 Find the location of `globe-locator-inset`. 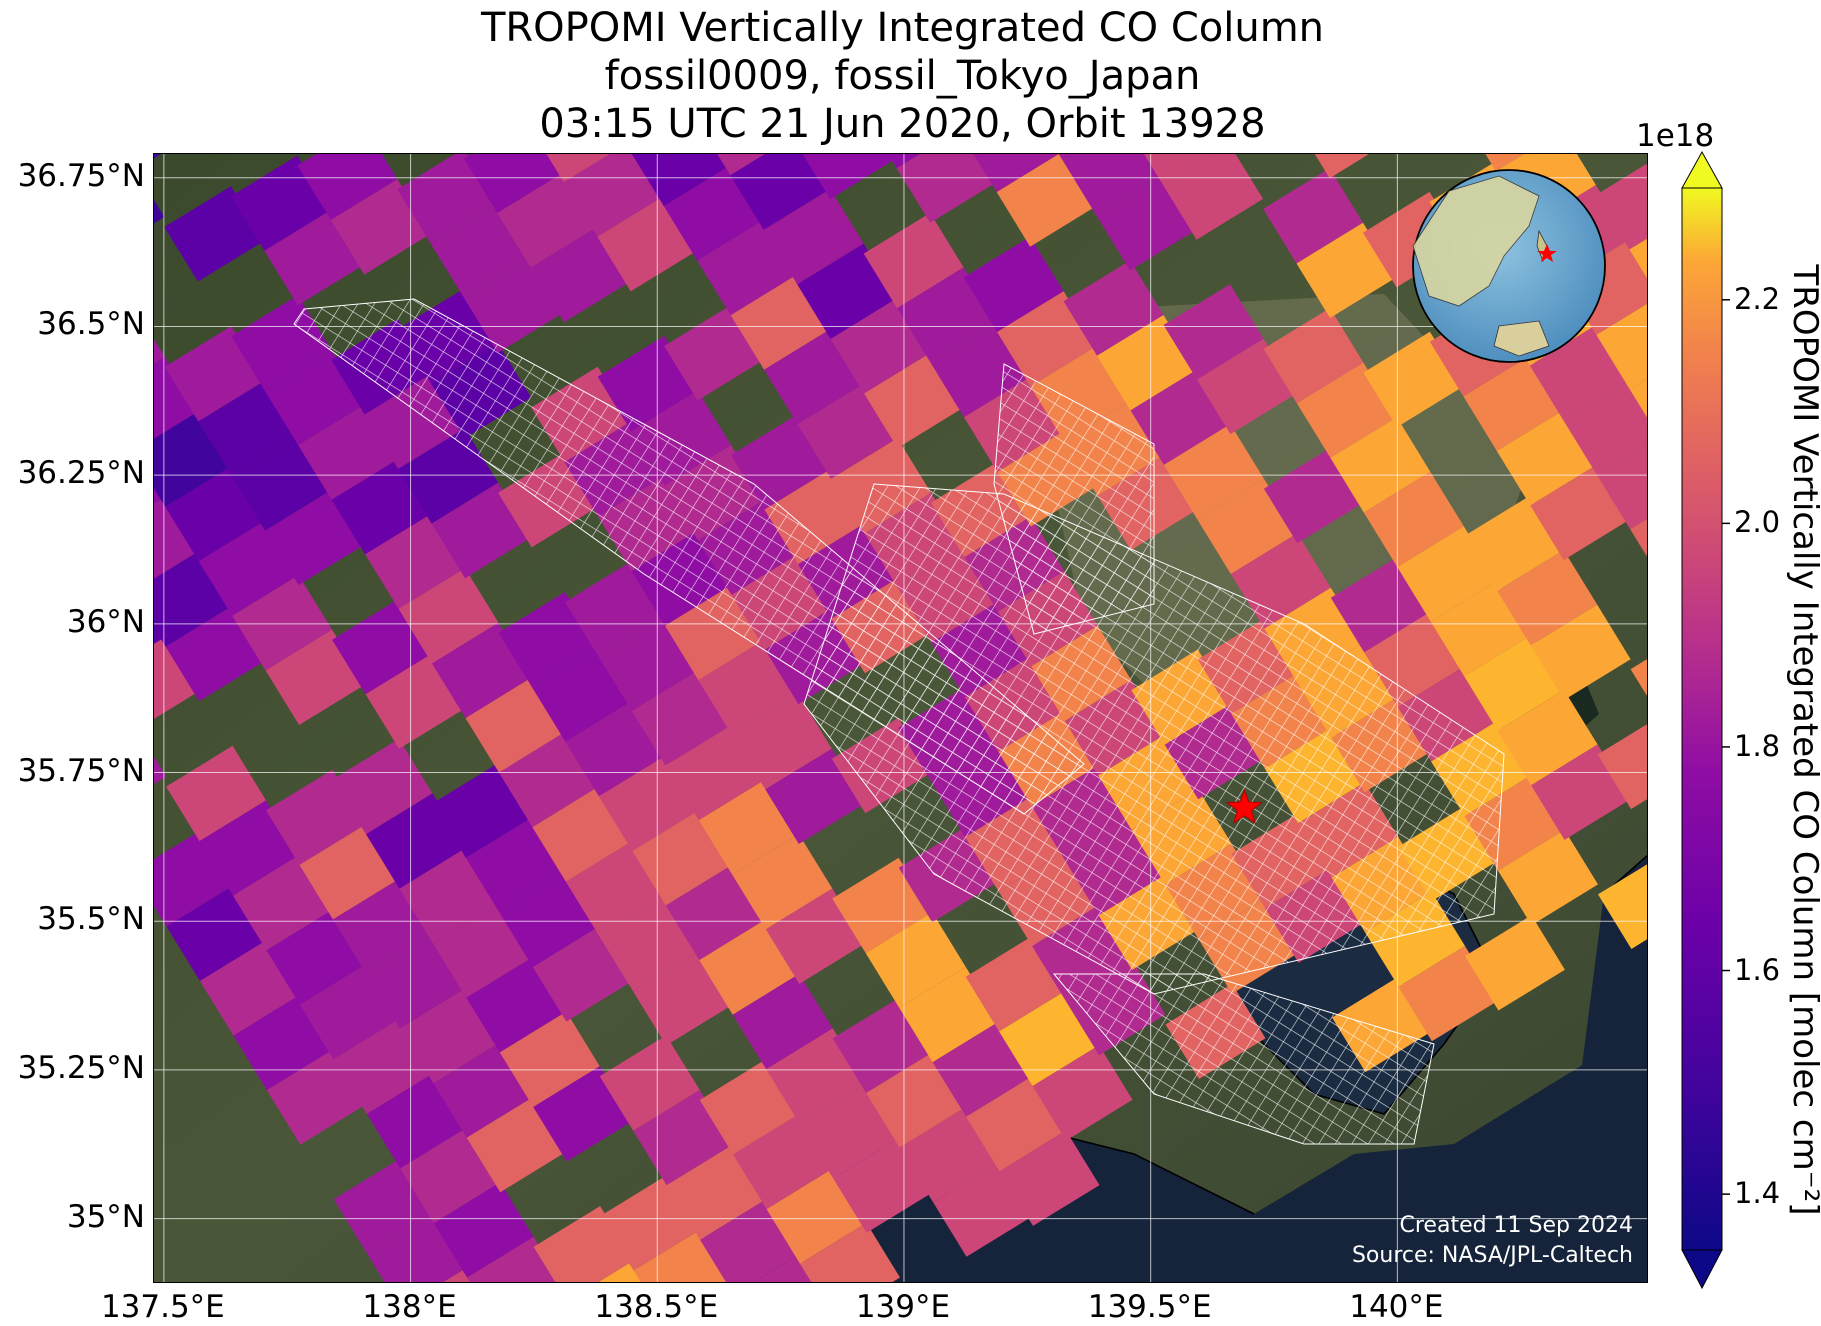

globe-locator-inset is located at coordinates (1509, 266).